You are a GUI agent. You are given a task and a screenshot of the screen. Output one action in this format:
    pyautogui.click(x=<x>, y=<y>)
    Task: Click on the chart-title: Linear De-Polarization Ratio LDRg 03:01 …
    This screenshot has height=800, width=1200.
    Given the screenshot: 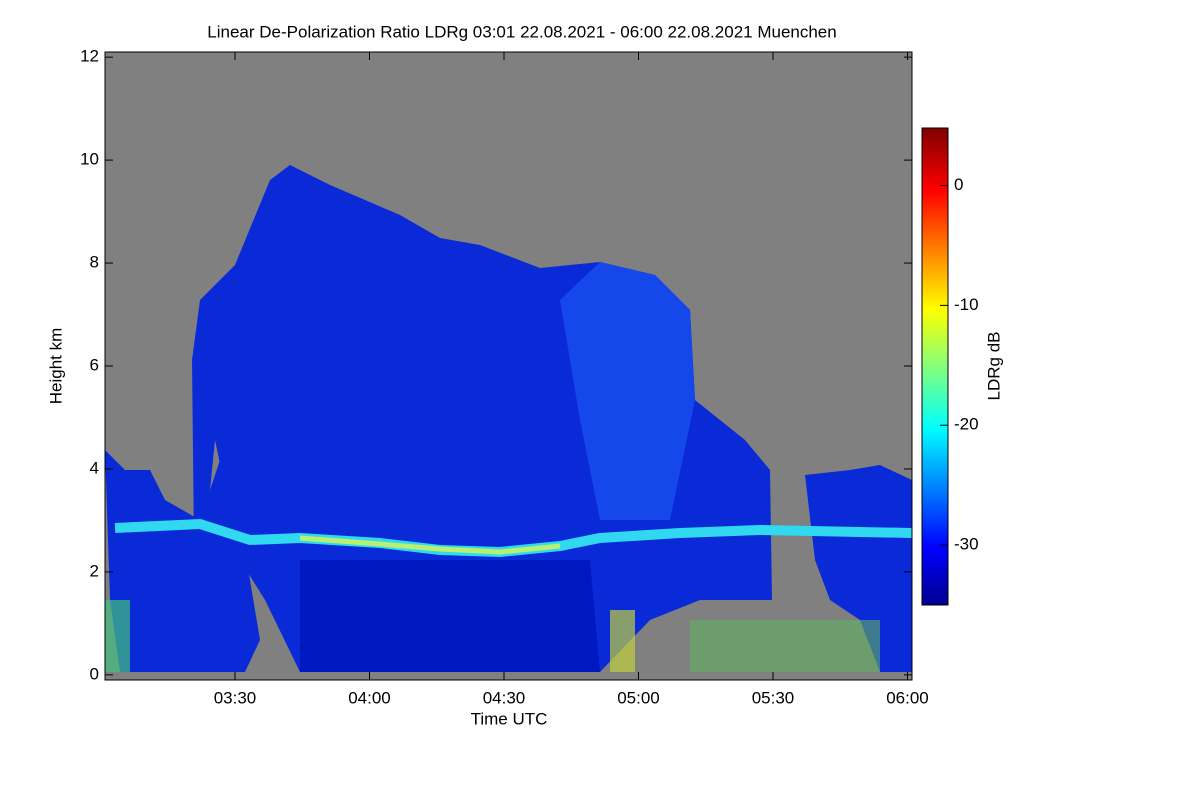 What is the action you would take?
    pyautogui.click(x=521, y=31)
    